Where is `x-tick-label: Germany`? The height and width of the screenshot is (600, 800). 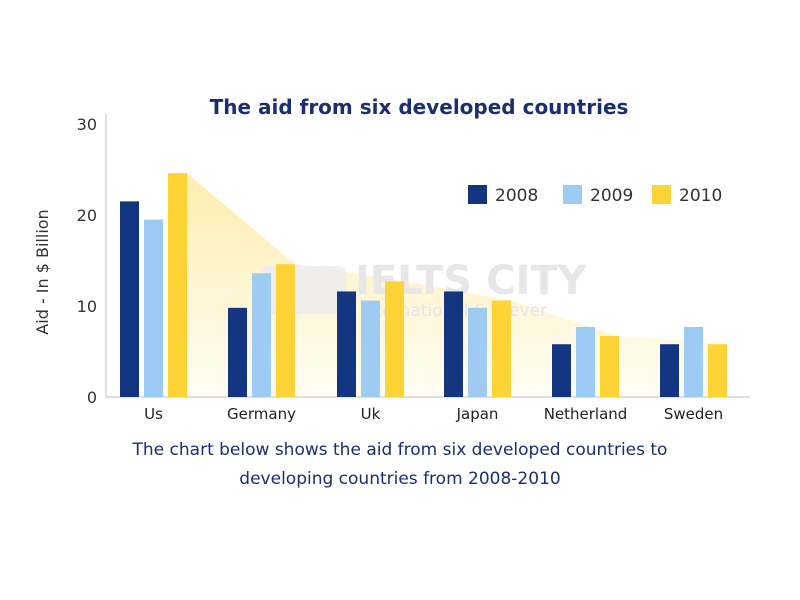
x-tick-label: Germany is located at coordinates (261, 414).